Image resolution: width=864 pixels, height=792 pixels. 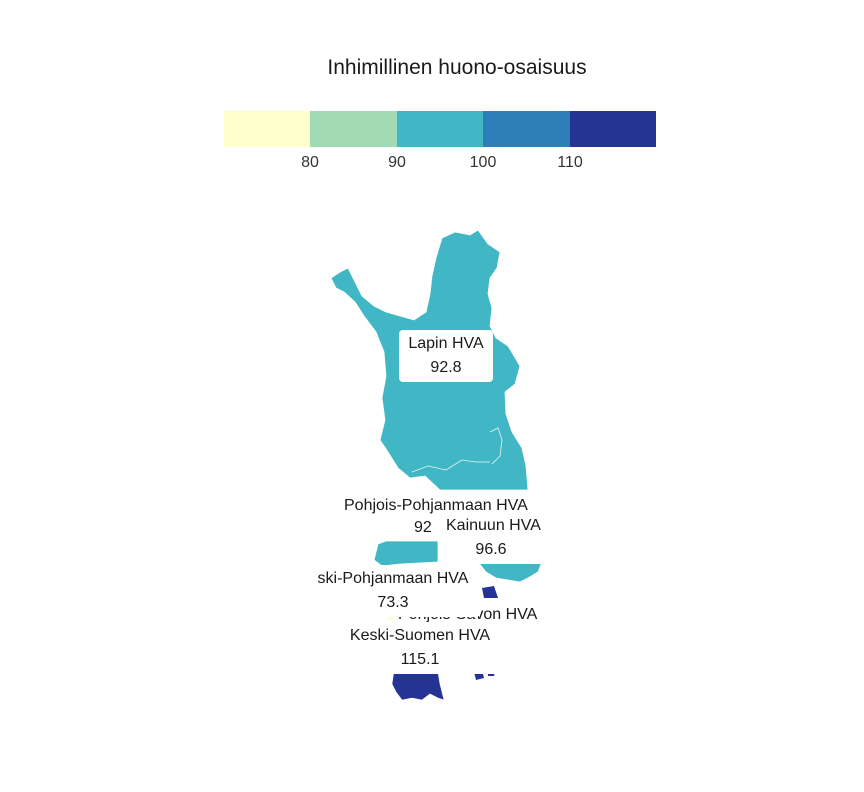 I want to click on color-scale-bar, so click(x=440, y=129).